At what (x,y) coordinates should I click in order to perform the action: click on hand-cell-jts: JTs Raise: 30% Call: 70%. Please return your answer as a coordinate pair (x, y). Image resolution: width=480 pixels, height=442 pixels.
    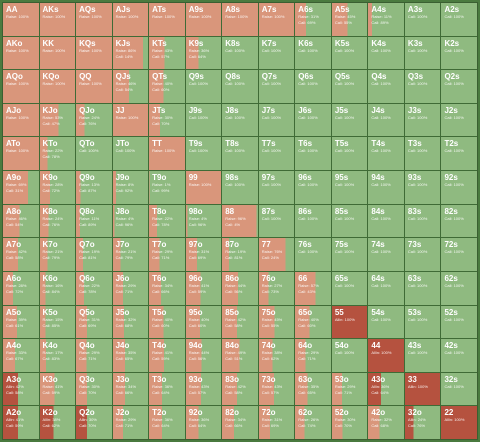
    Looking at the image, I should click on (167, 120).